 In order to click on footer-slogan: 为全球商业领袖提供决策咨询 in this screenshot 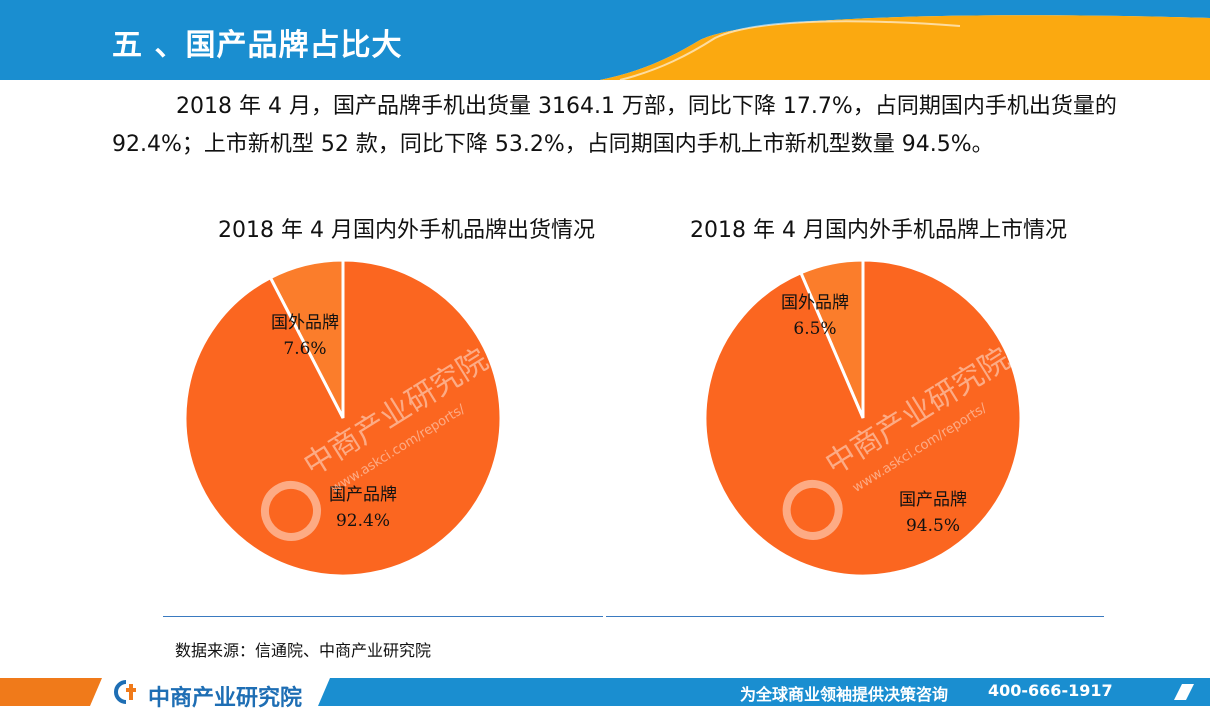, I will do `click(844, 694)`.